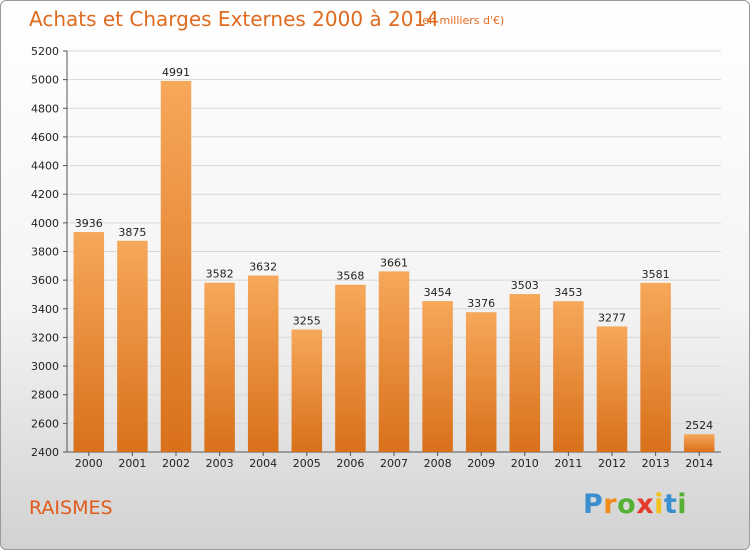 This screenshot has width=750, height=550. I want to click on data-label: 3454, so click(438, 292).